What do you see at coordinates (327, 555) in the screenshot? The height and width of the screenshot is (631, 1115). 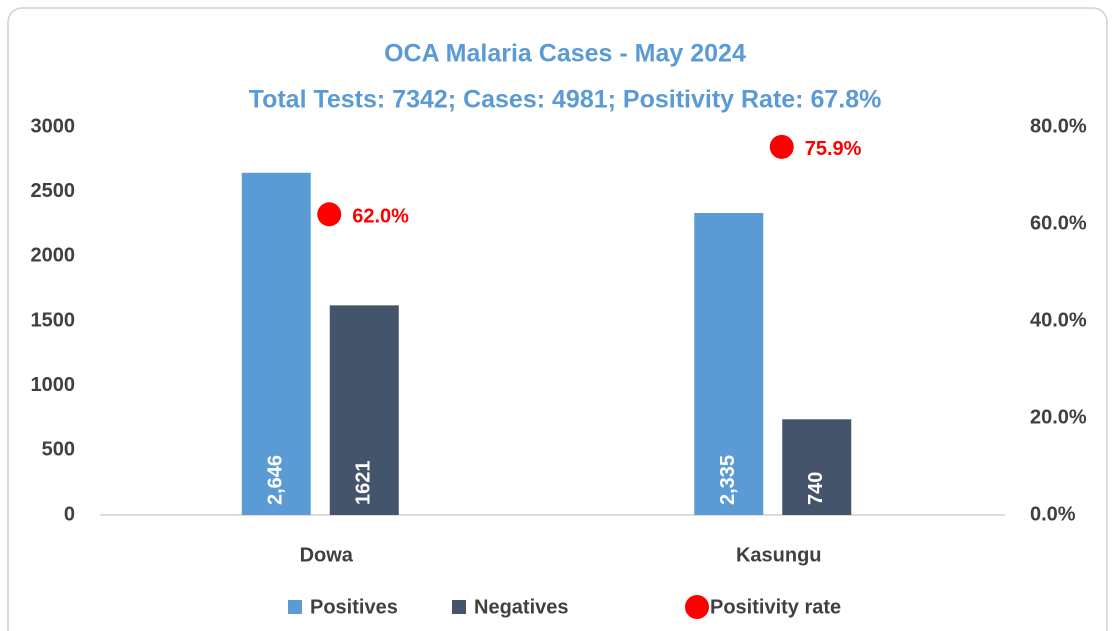 I see `x-tick-label: Dowa` at bounding box center [327, 555].